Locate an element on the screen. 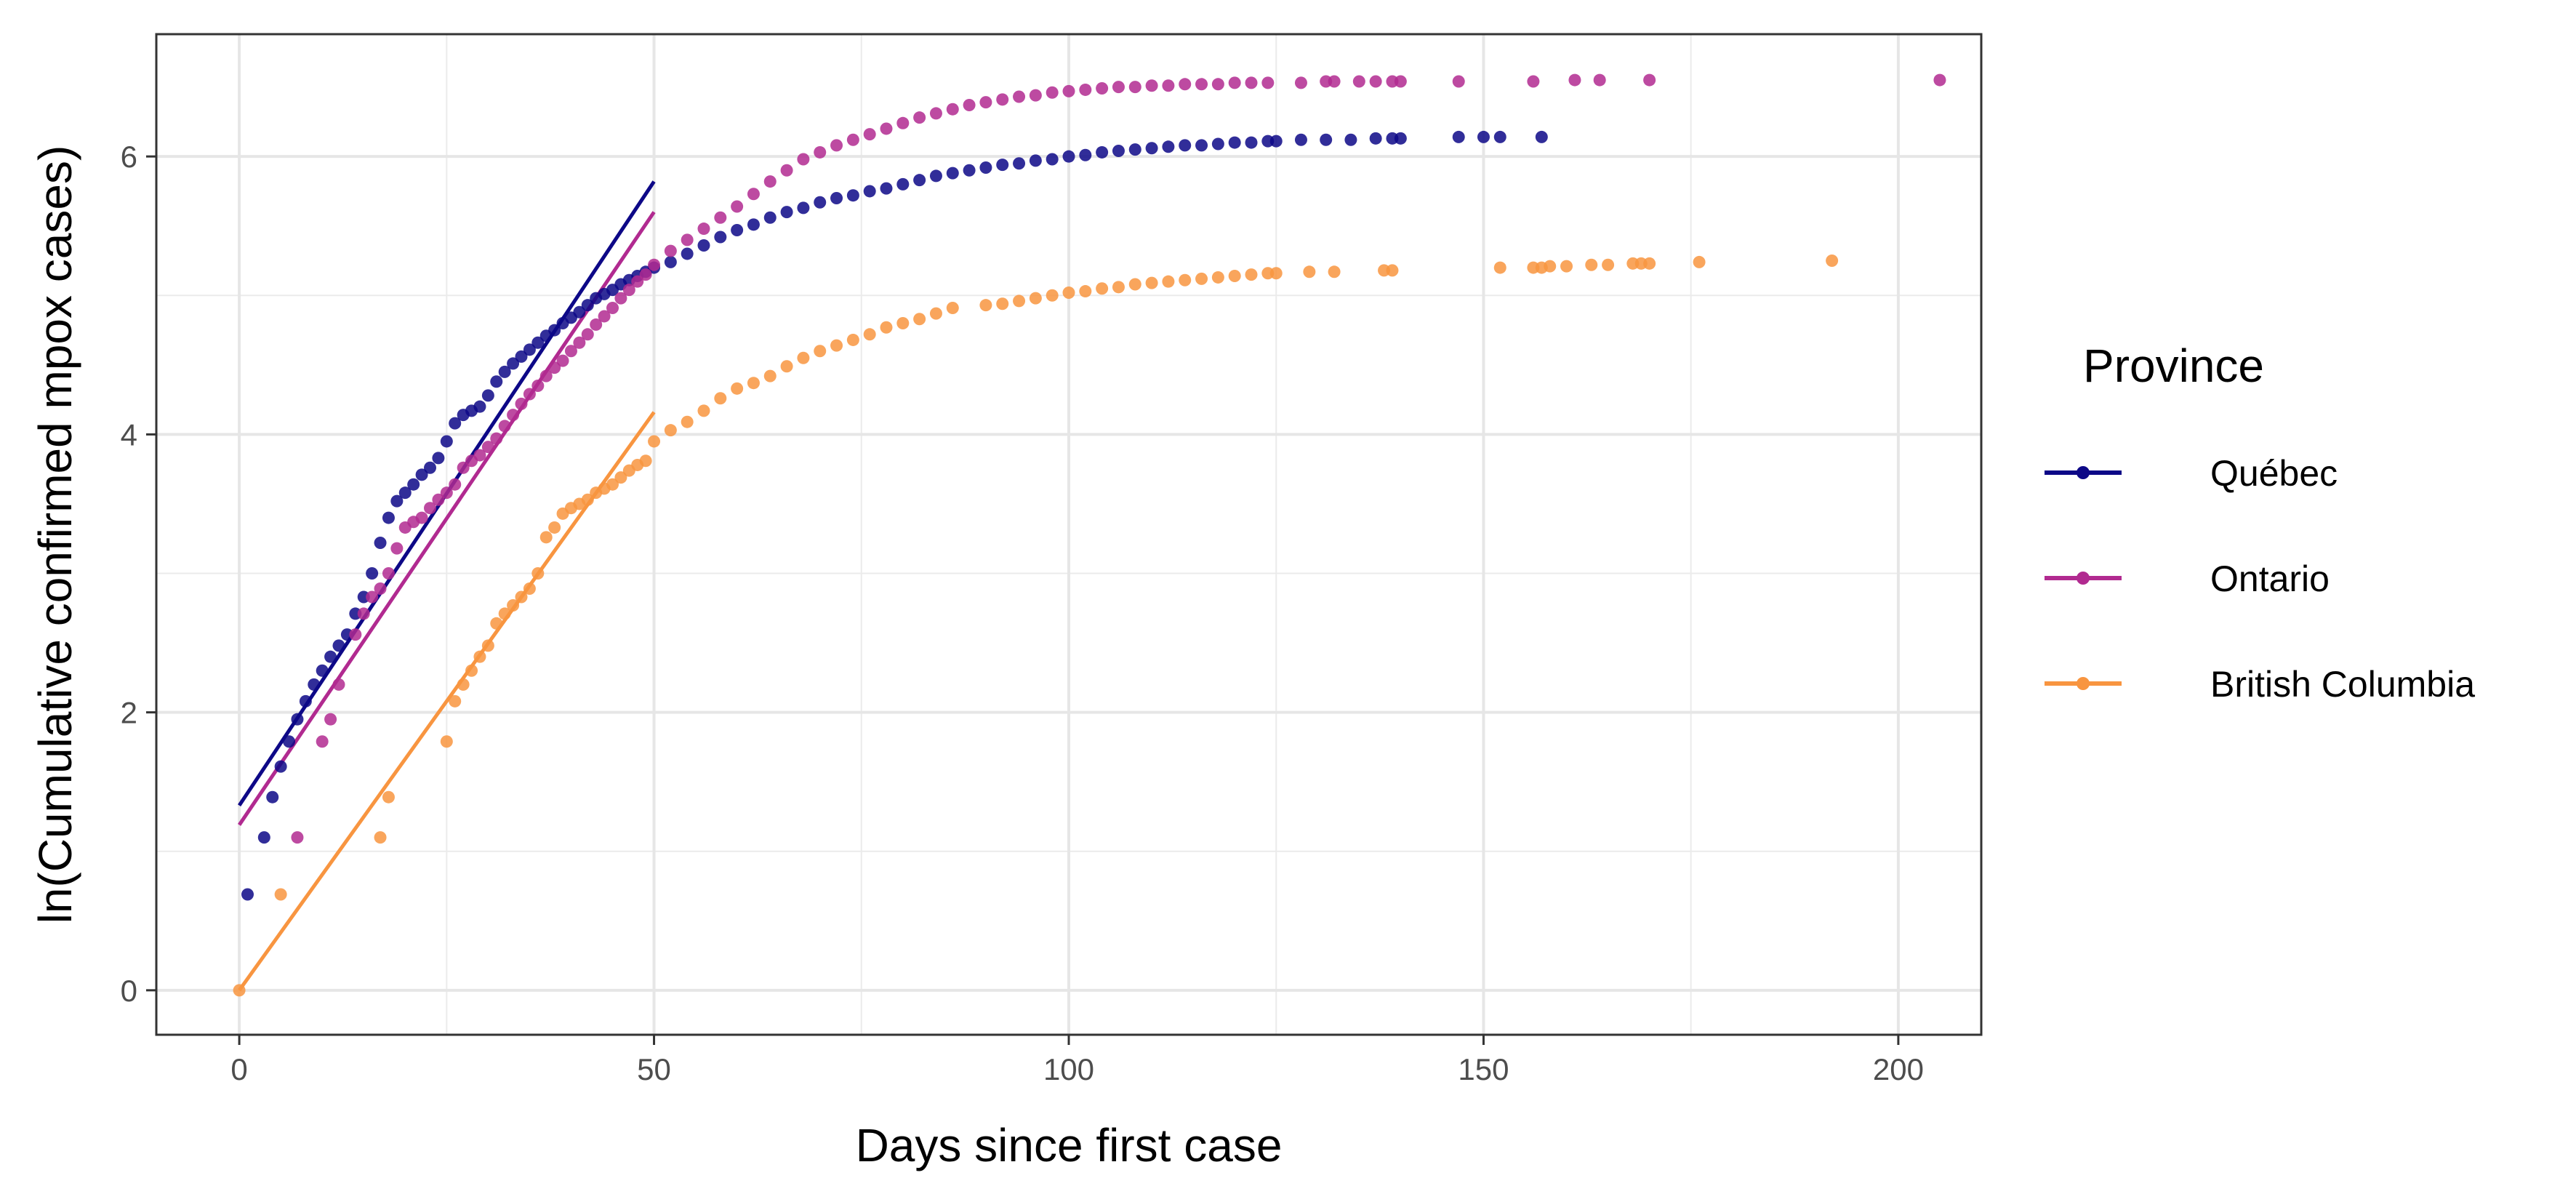 This screenshot has height=1202, width=2576. x-tick-label: 150 is located at coordinates (1484, 1069).